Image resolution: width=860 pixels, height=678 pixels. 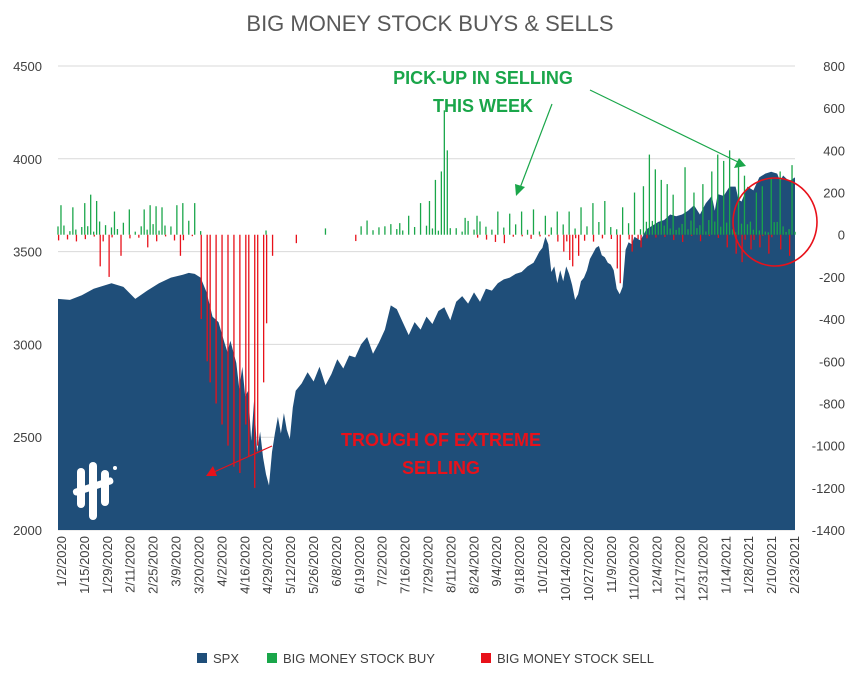 What do you see at coordinates (725, 565) in the screenshot?
I see `x-tick-label: 1/14/2021` at bounding box center [725, 565].